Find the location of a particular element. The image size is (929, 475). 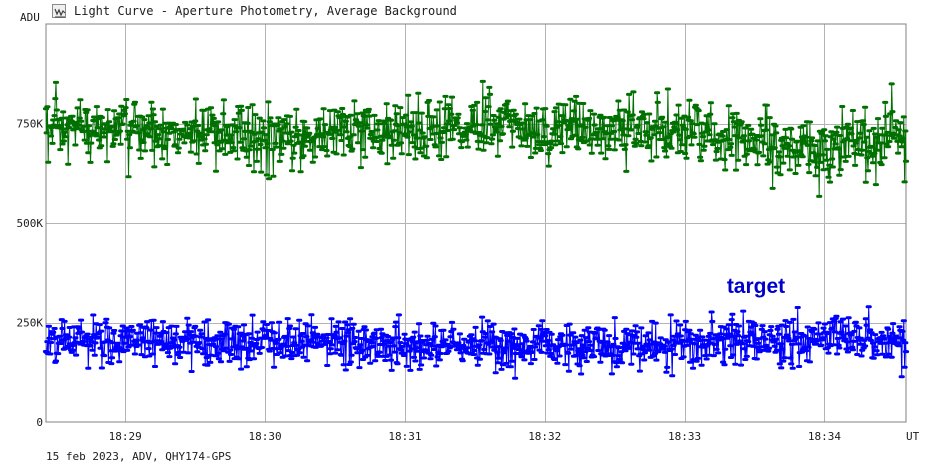

series-annotation-label: target is located at coordinates (756, 286).